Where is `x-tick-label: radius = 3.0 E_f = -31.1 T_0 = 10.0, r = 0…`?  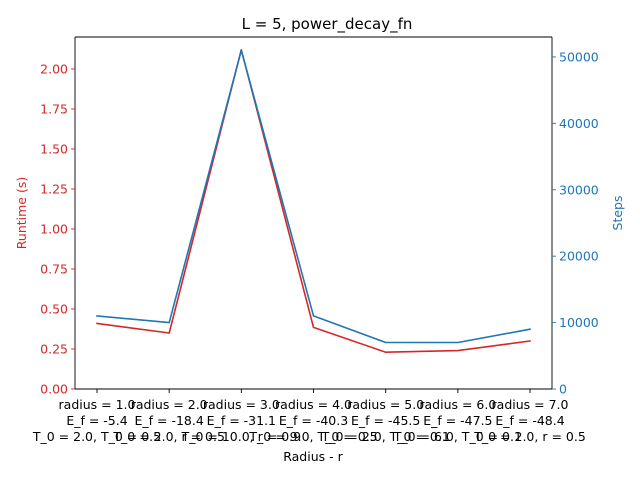
x-tick-label: radius = 3.0 E_f = -31.1 T_0 = 10.0, r = 0… is located at coordinates (241, 420).